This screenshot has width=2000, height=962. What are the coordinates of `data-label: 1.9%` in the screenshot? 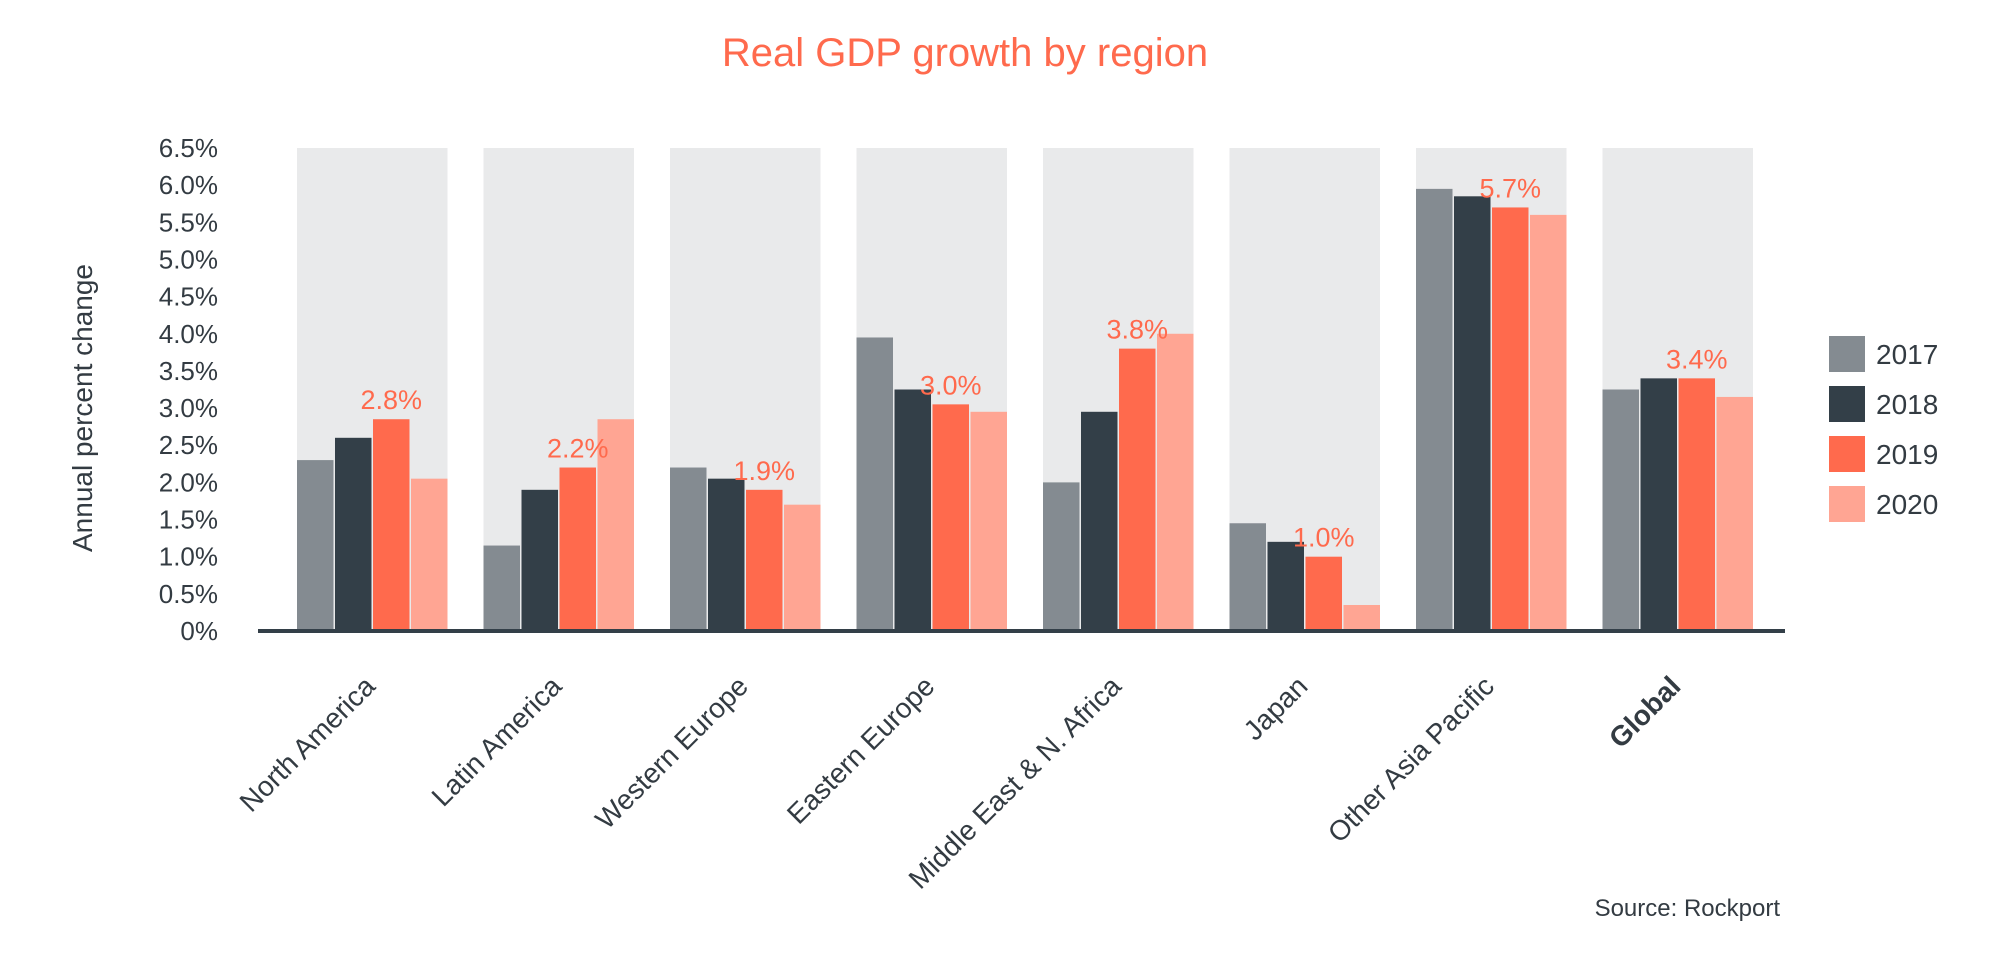 It's located at (764, 471).